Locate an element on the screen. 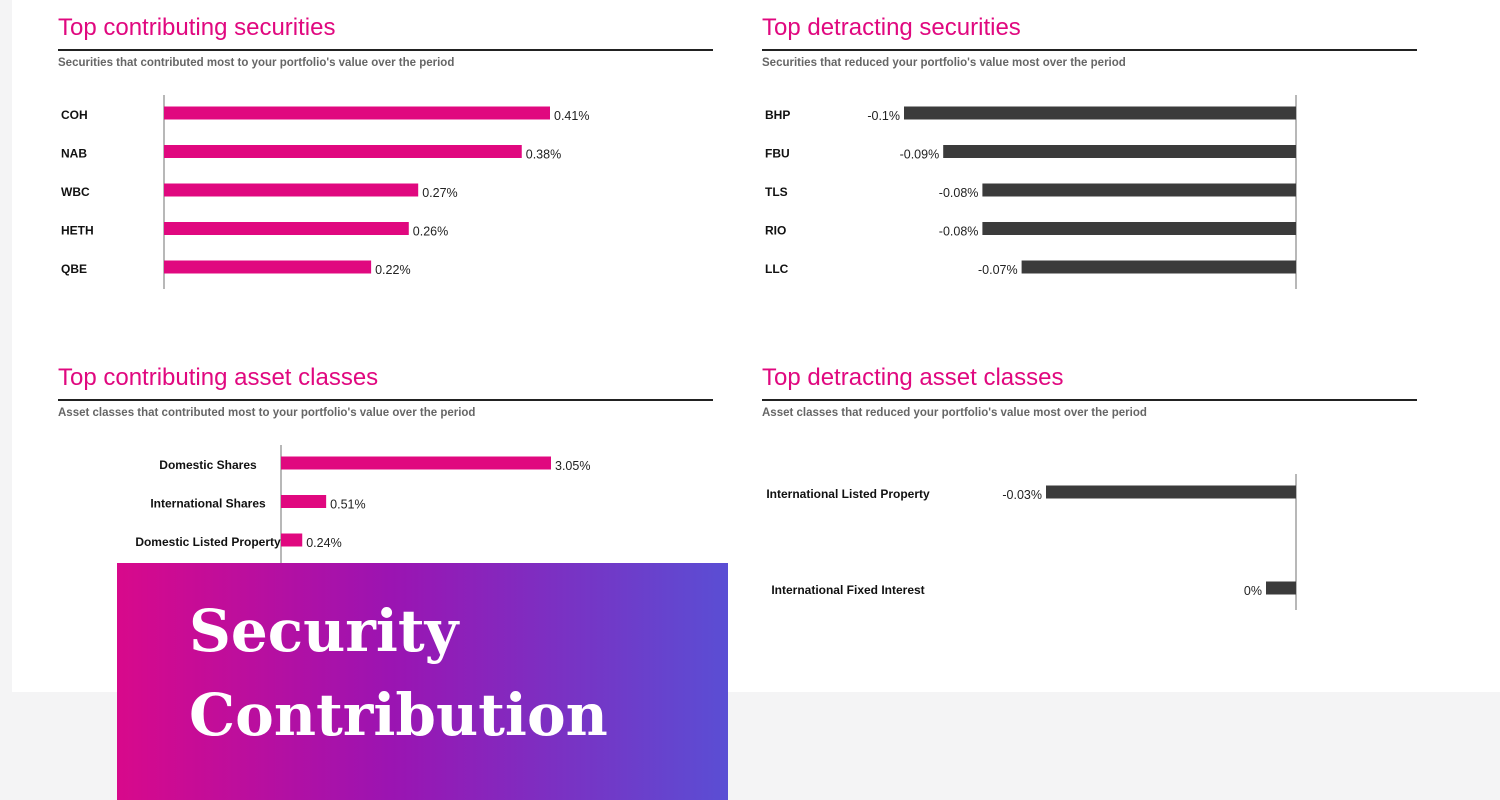  category-label: COH is located at coordinates (74, 115).